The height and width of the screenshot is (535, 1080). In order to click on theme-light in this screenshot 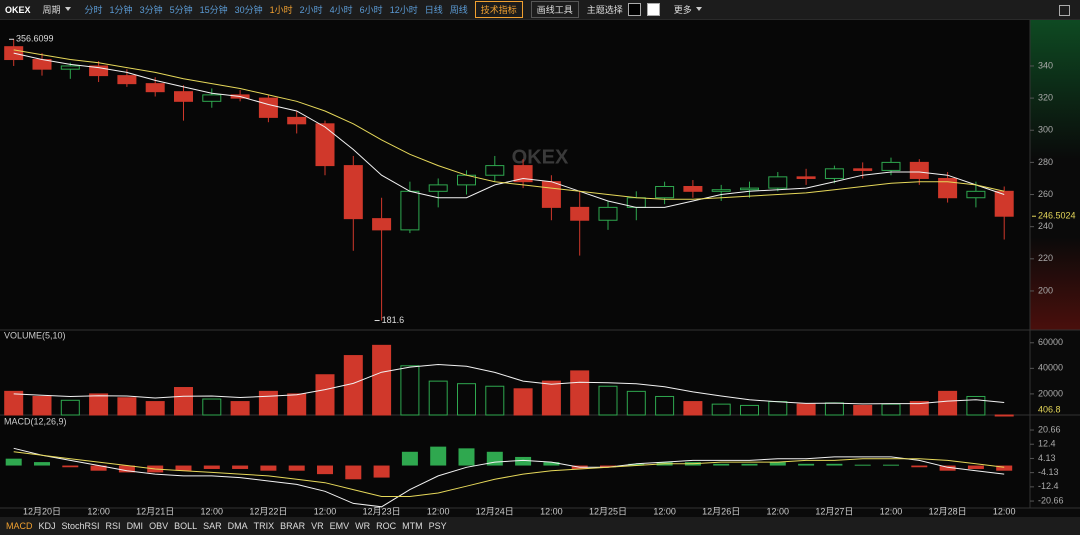, I will do `click(653, 9)`.